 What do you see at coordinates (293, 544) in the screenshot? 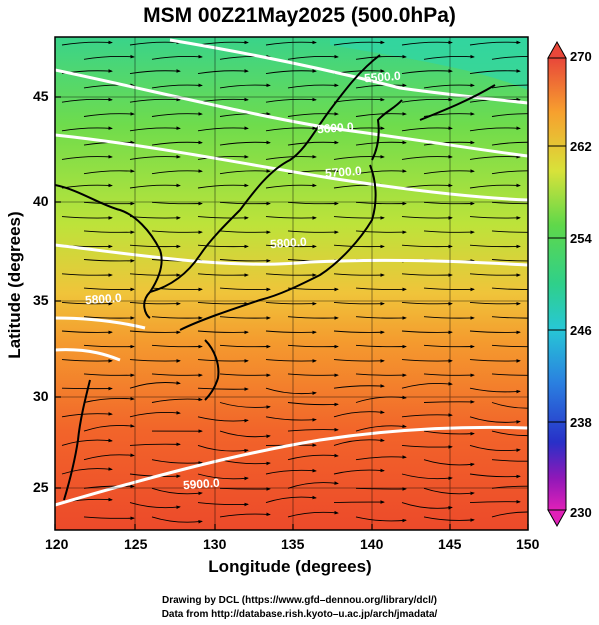
I see `x-tick-label: 135` at bounding box center [293, 544].